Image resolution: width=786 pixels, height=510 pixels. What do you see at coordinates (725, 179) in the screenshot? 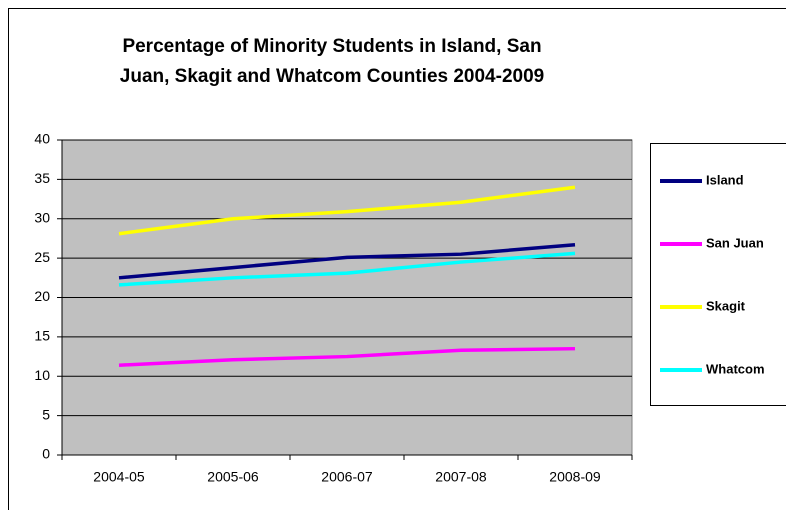
I see `legend-label: Island` at bounding box center [725, 179].